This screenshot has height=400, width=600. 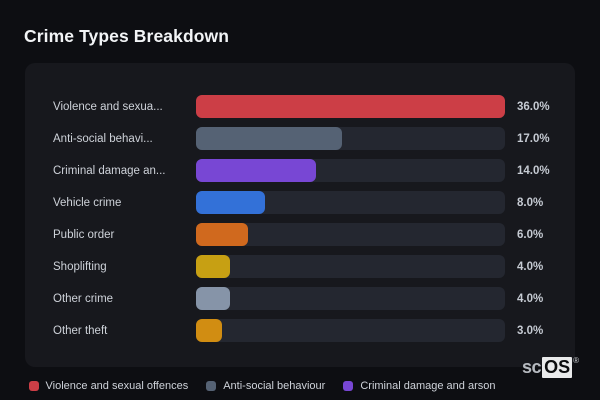 What do you see at coordinates (533, 170) in the screenshot?
I see `bar-value-label: 14.0%` at bounding box center [533, 170].